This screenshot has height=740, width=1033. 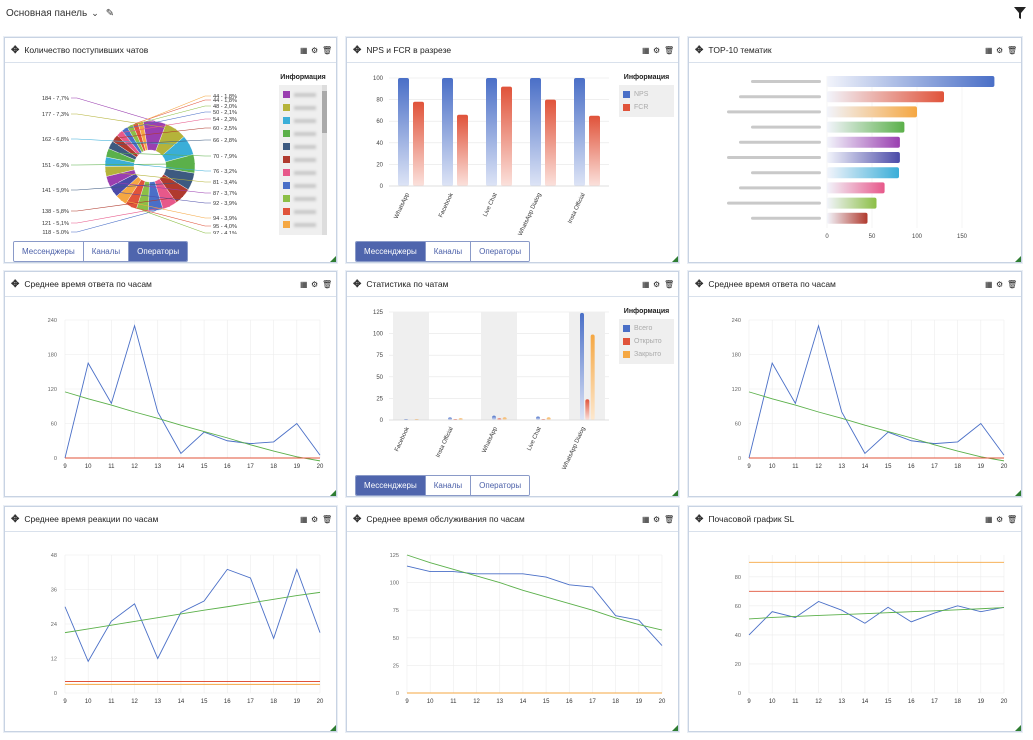 What do you see at coordinates (379, 122) in the screenshot?
I see `y-tick-label: 60` at bounding box center [379, 122].